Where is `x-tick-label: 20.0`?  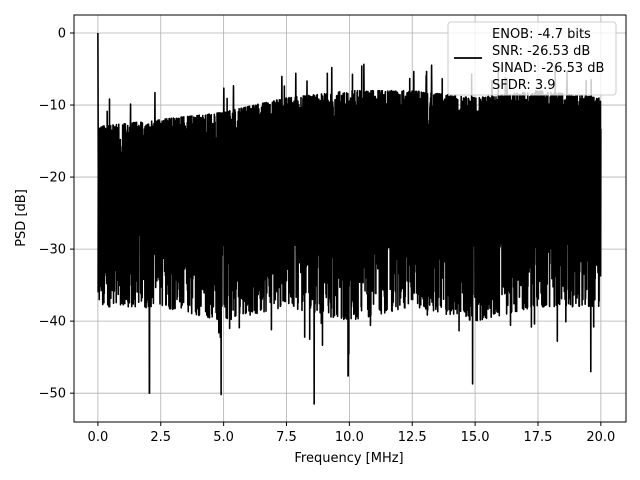 x-tick-label: 20.0 is located at coordinates (600, 437).